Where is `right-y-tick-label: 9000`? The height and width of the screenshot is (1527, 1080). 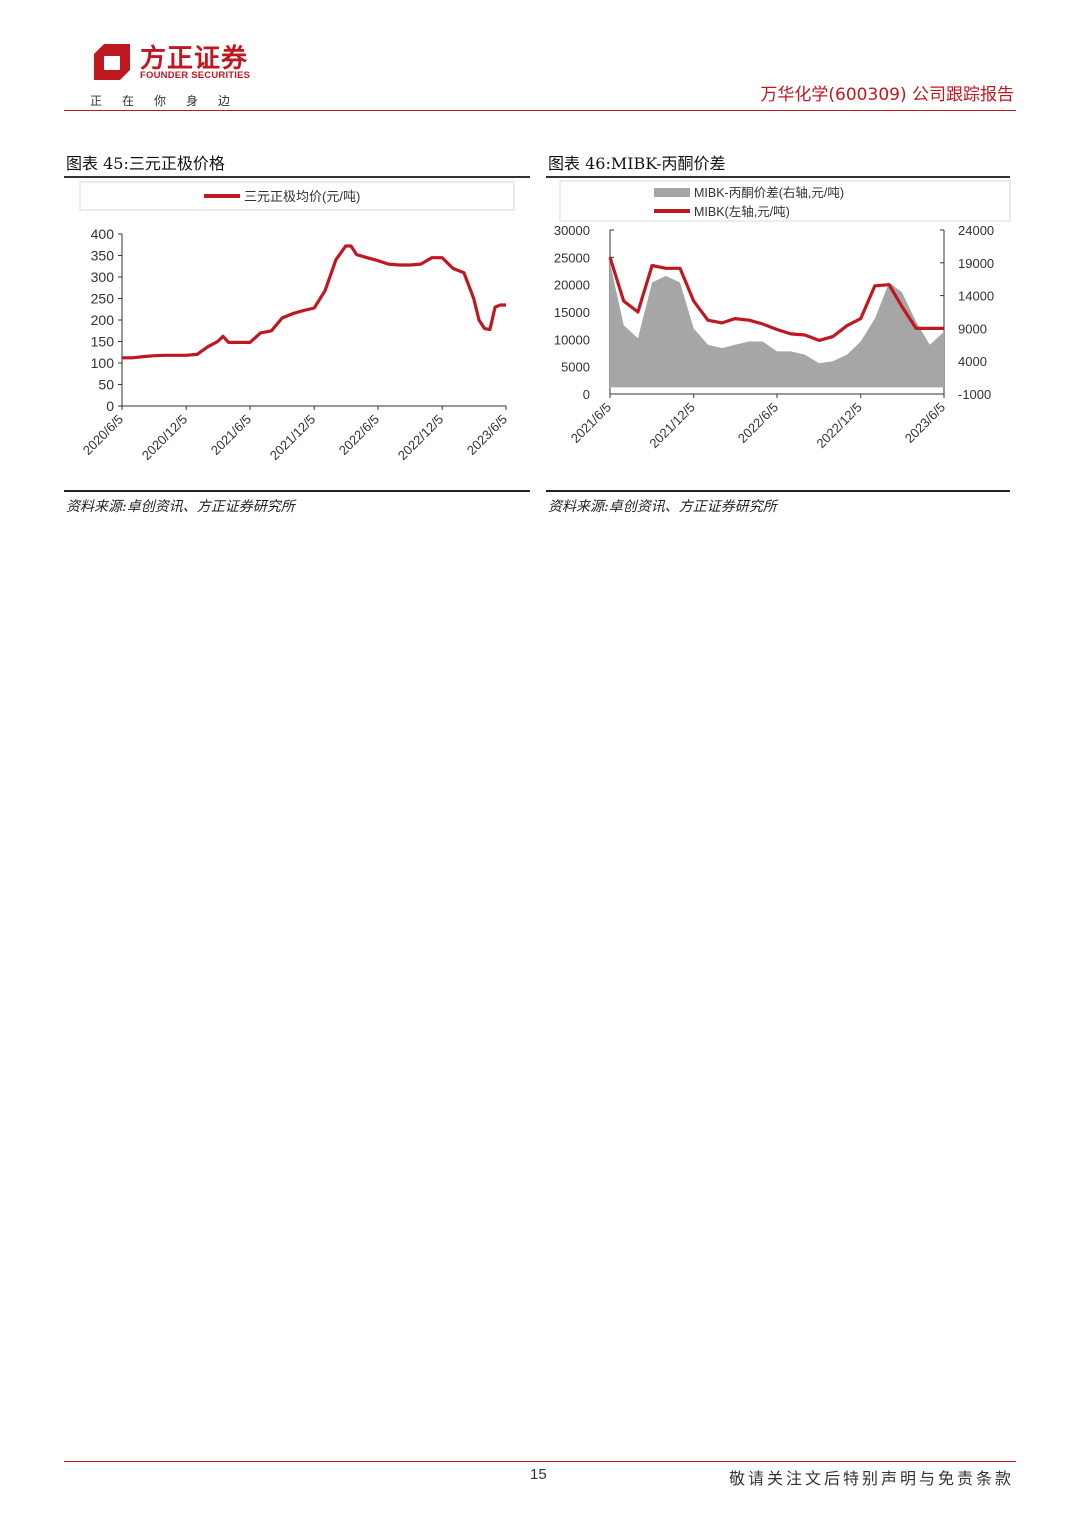
right-y-tick-label: 9000 is located at coordinates (972, 328).